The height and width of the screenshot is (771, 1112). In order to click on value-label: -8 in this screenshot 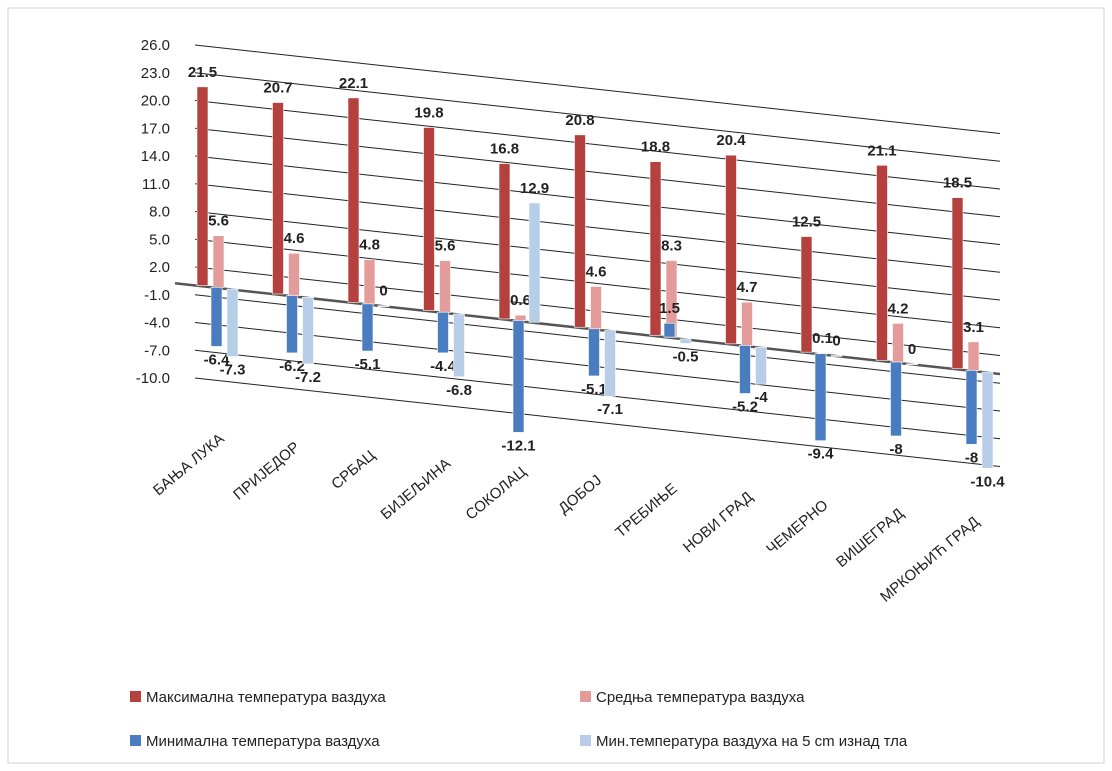, I will do `click(895, 449)`.